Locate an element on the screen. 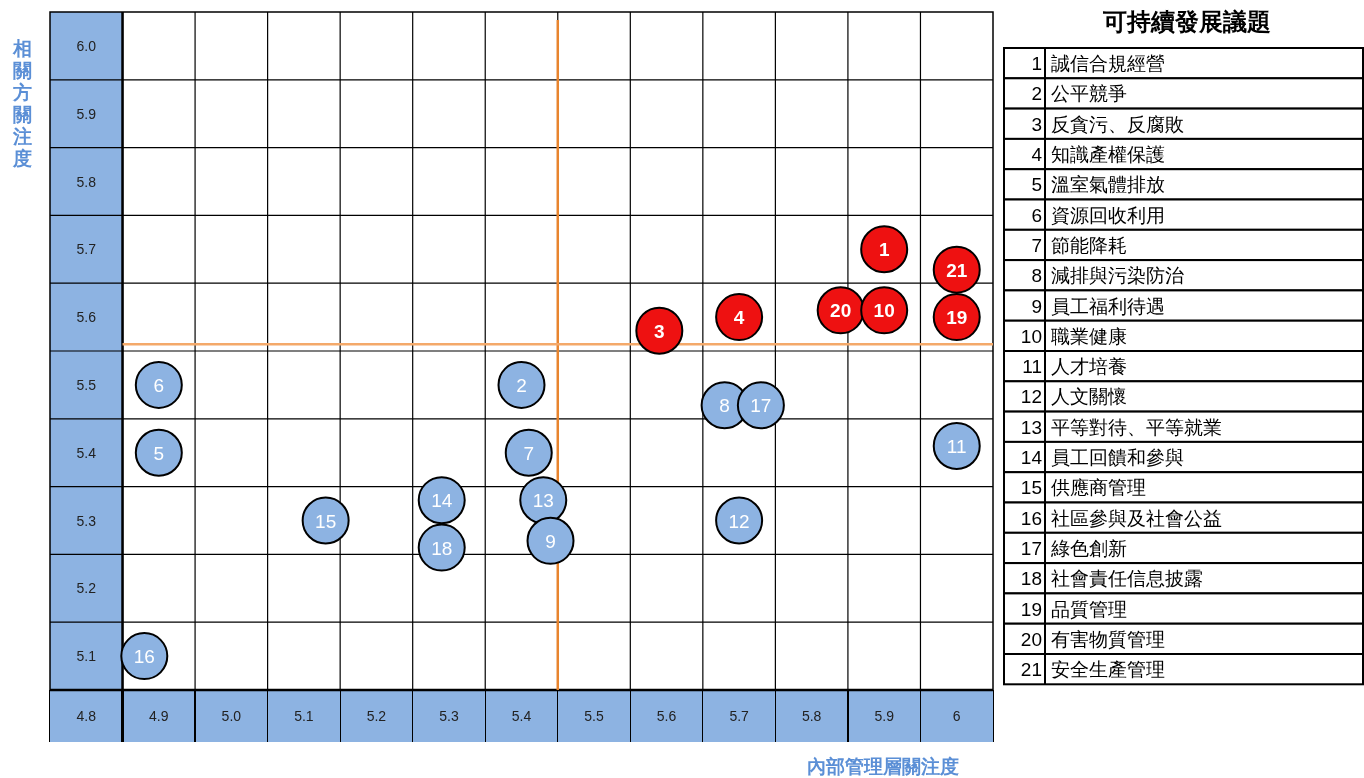 The height and width of the screenshot is (778, 1364). annotation: 6 is located at coordinates (159, 385).